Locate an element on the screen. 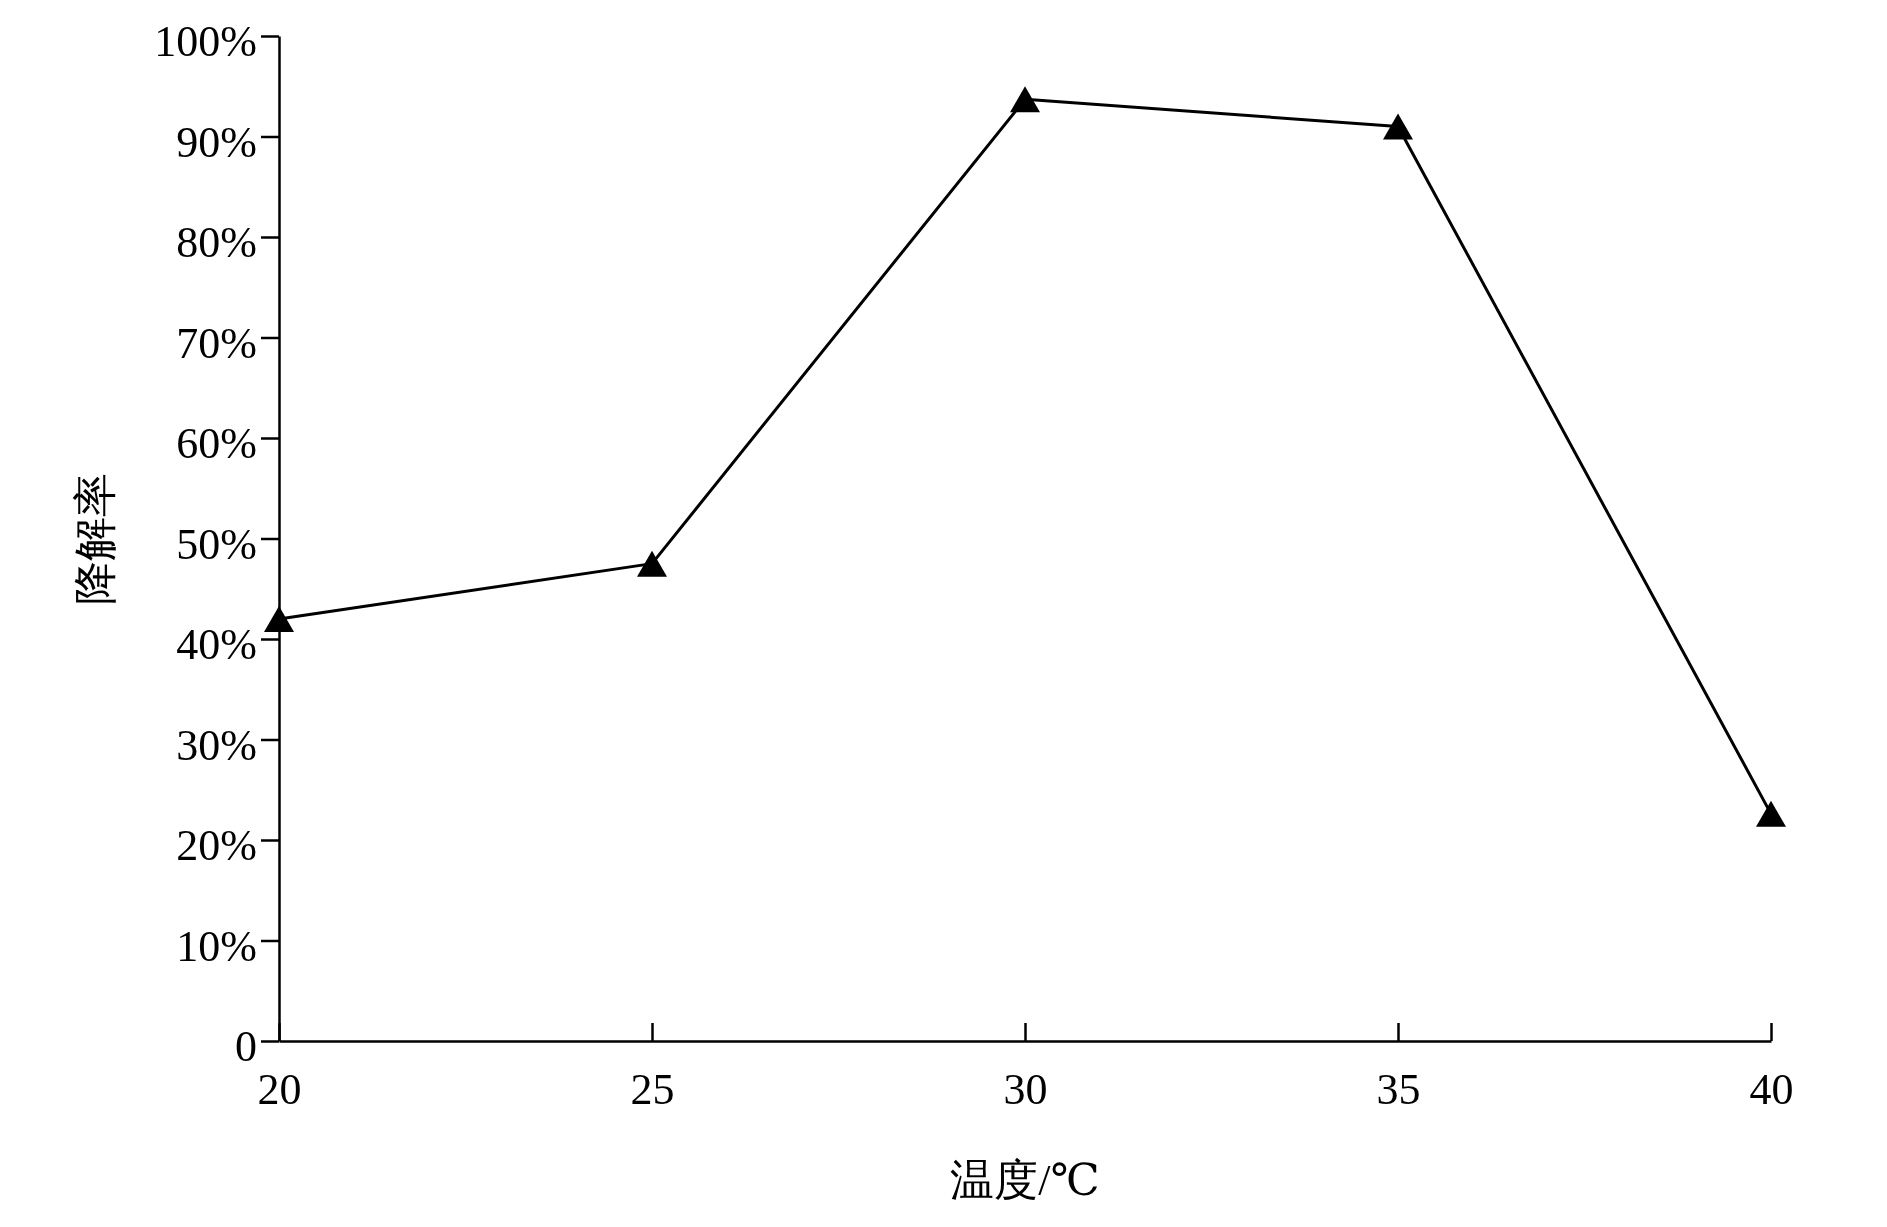  y-tick-label: 60% is located at coordinates (216, 444).